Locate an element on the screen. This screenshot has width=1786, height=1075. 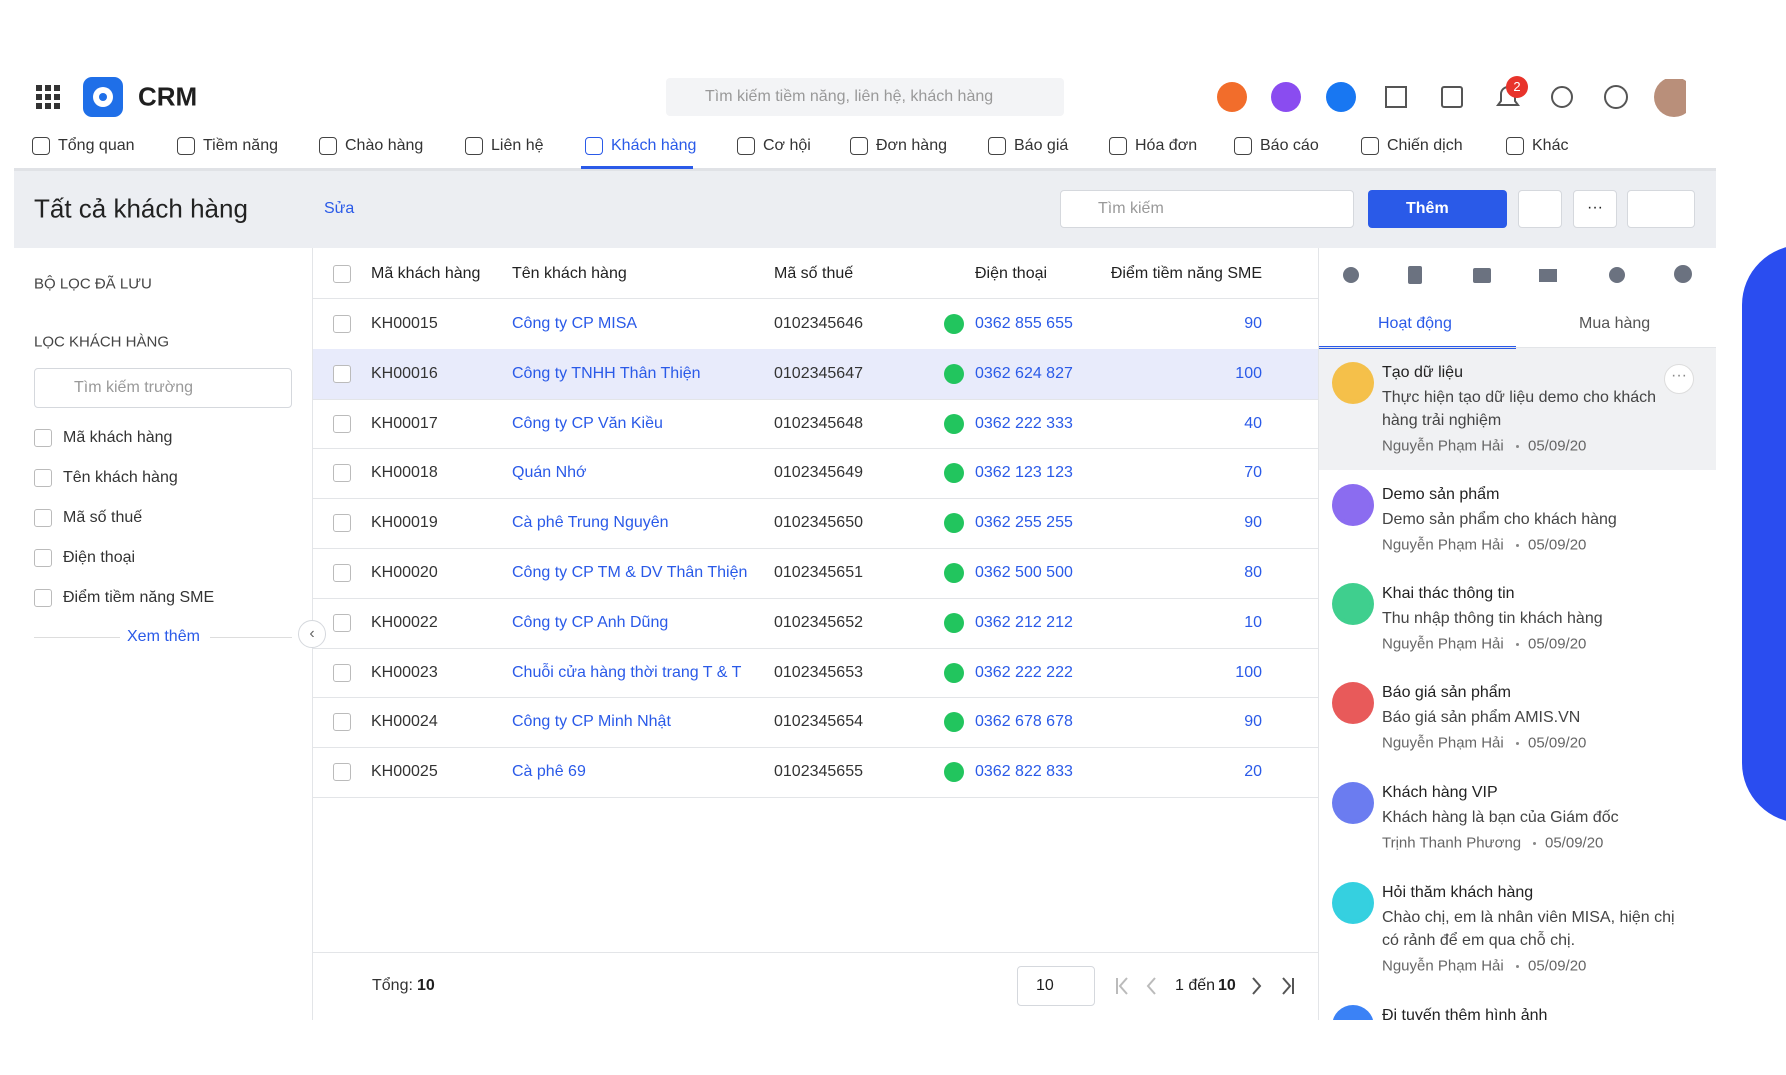
chart-button is located at coordinates (1540, 209).